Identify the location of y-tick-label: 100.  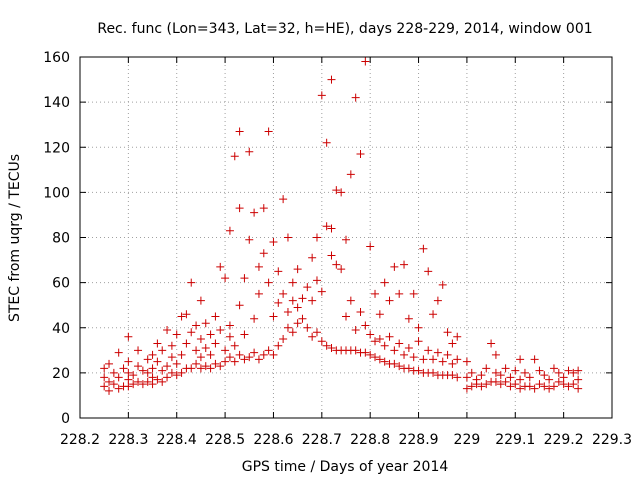
(56, 193).